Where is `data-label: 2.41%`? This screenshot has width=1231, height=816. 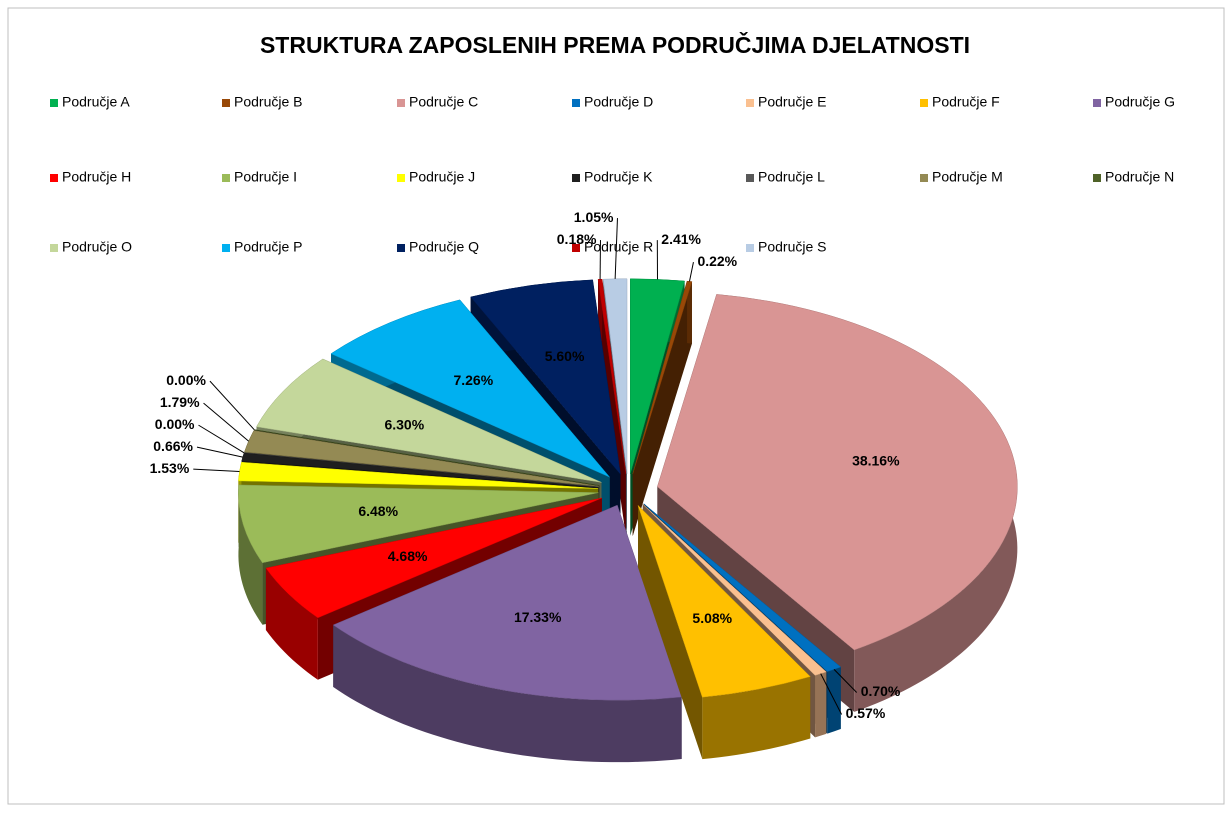 data-label: 2.41% is located at coordinates (681, 239).